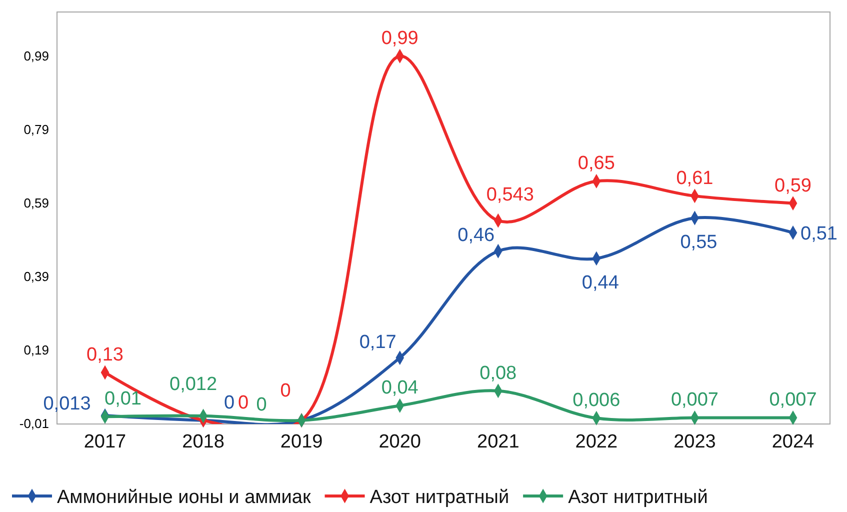  I want to click on x-tick-label: 2020, so click(399, 441).